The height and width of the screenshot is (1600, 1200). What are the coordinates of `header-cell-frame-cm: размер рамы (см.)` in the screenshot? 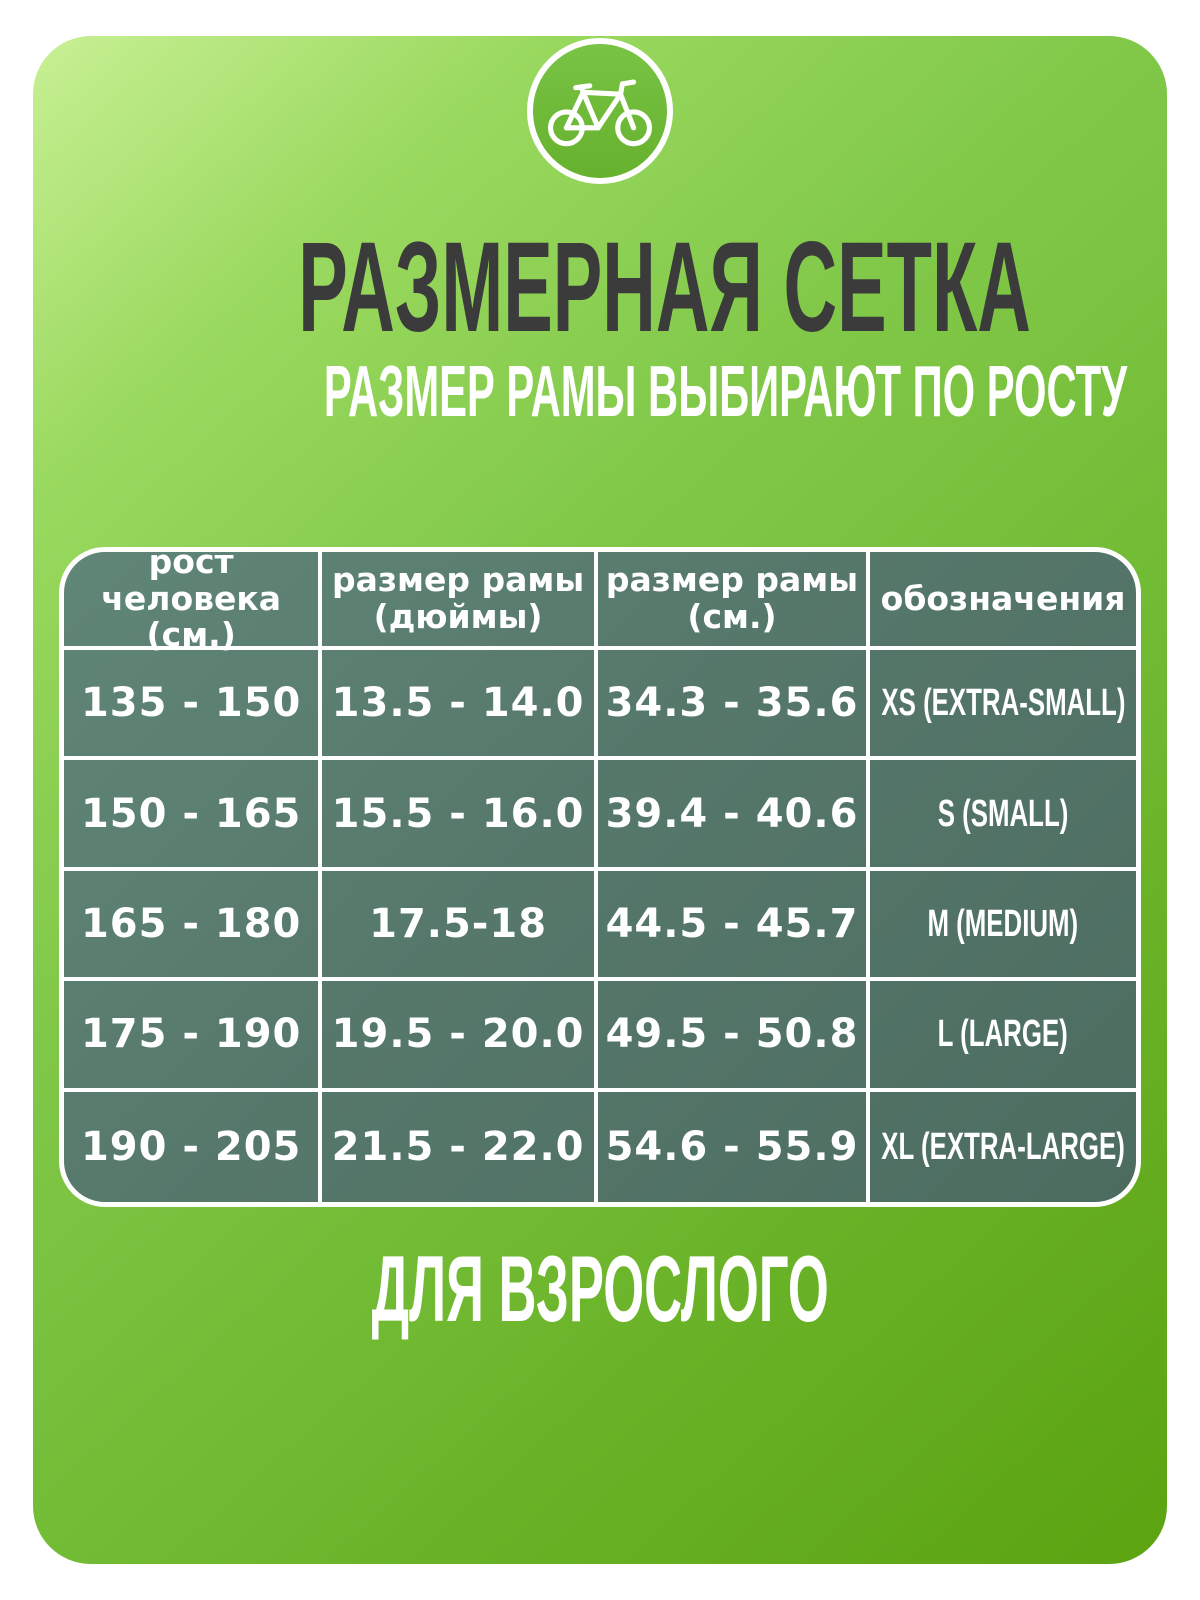 It's located at (734, 601).